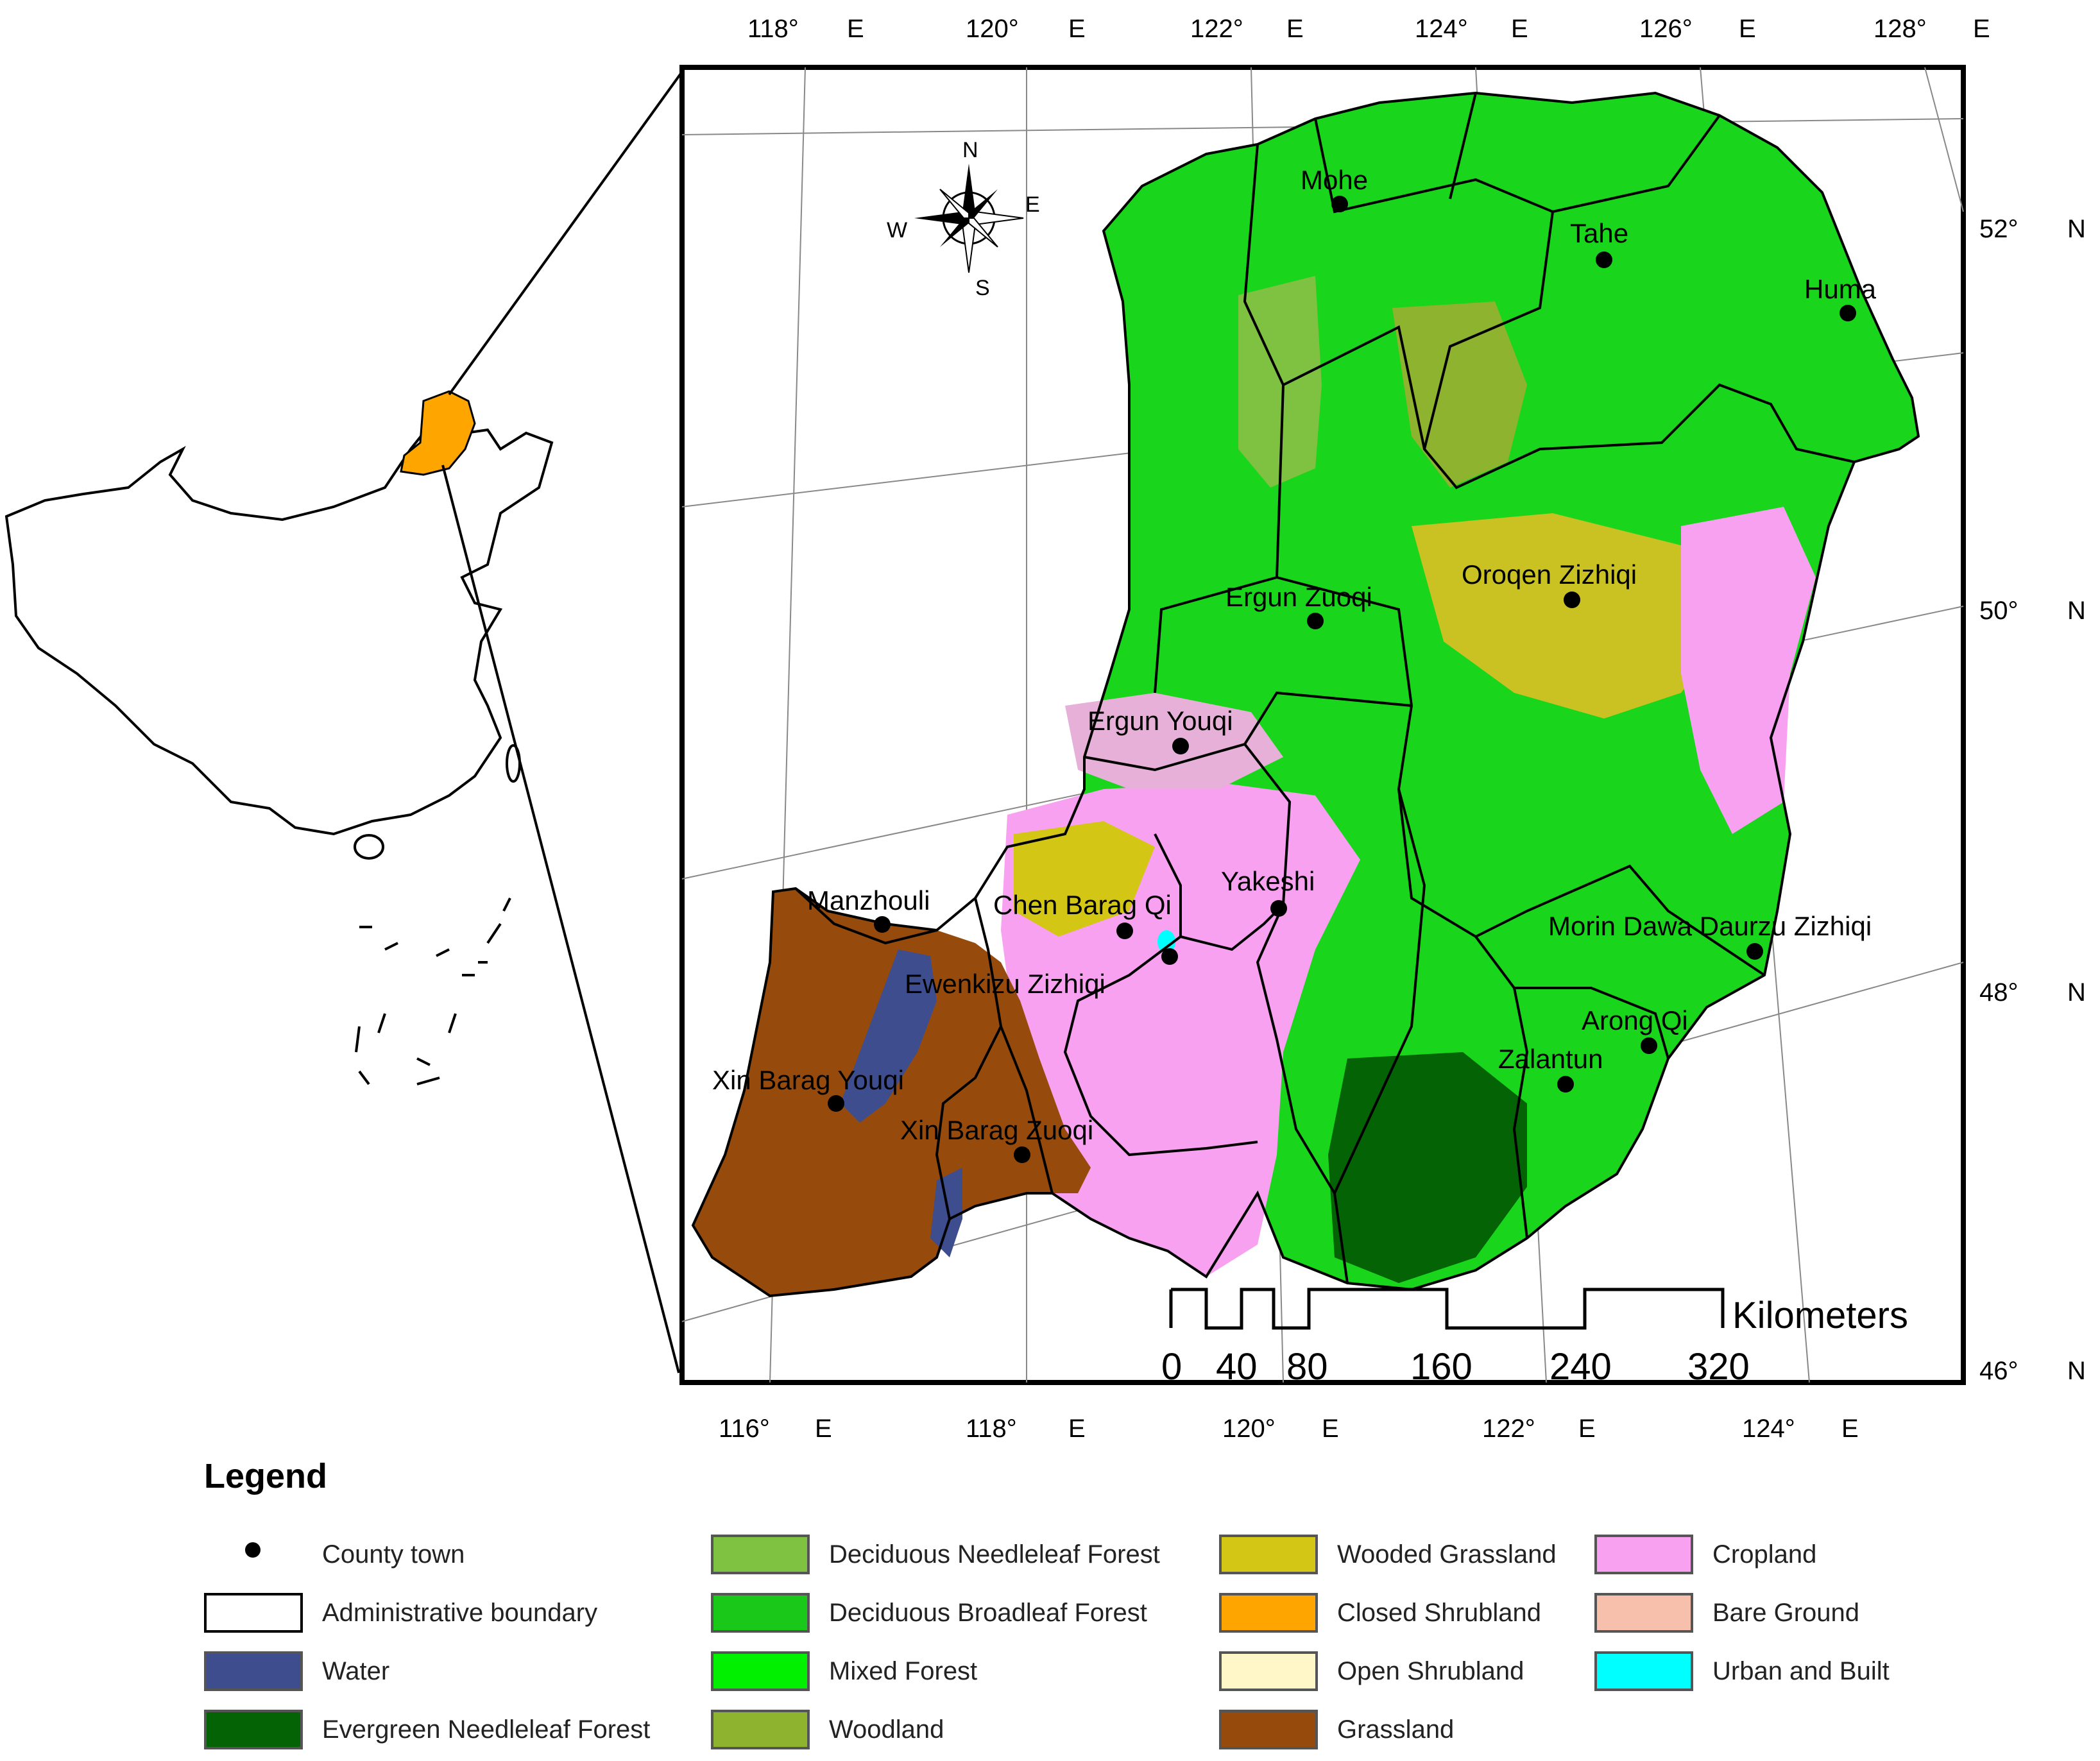  Describe the element at coordinates (1336, 1729) in the screenshot. I see `legend-item-grassland: Grassland` at that location.